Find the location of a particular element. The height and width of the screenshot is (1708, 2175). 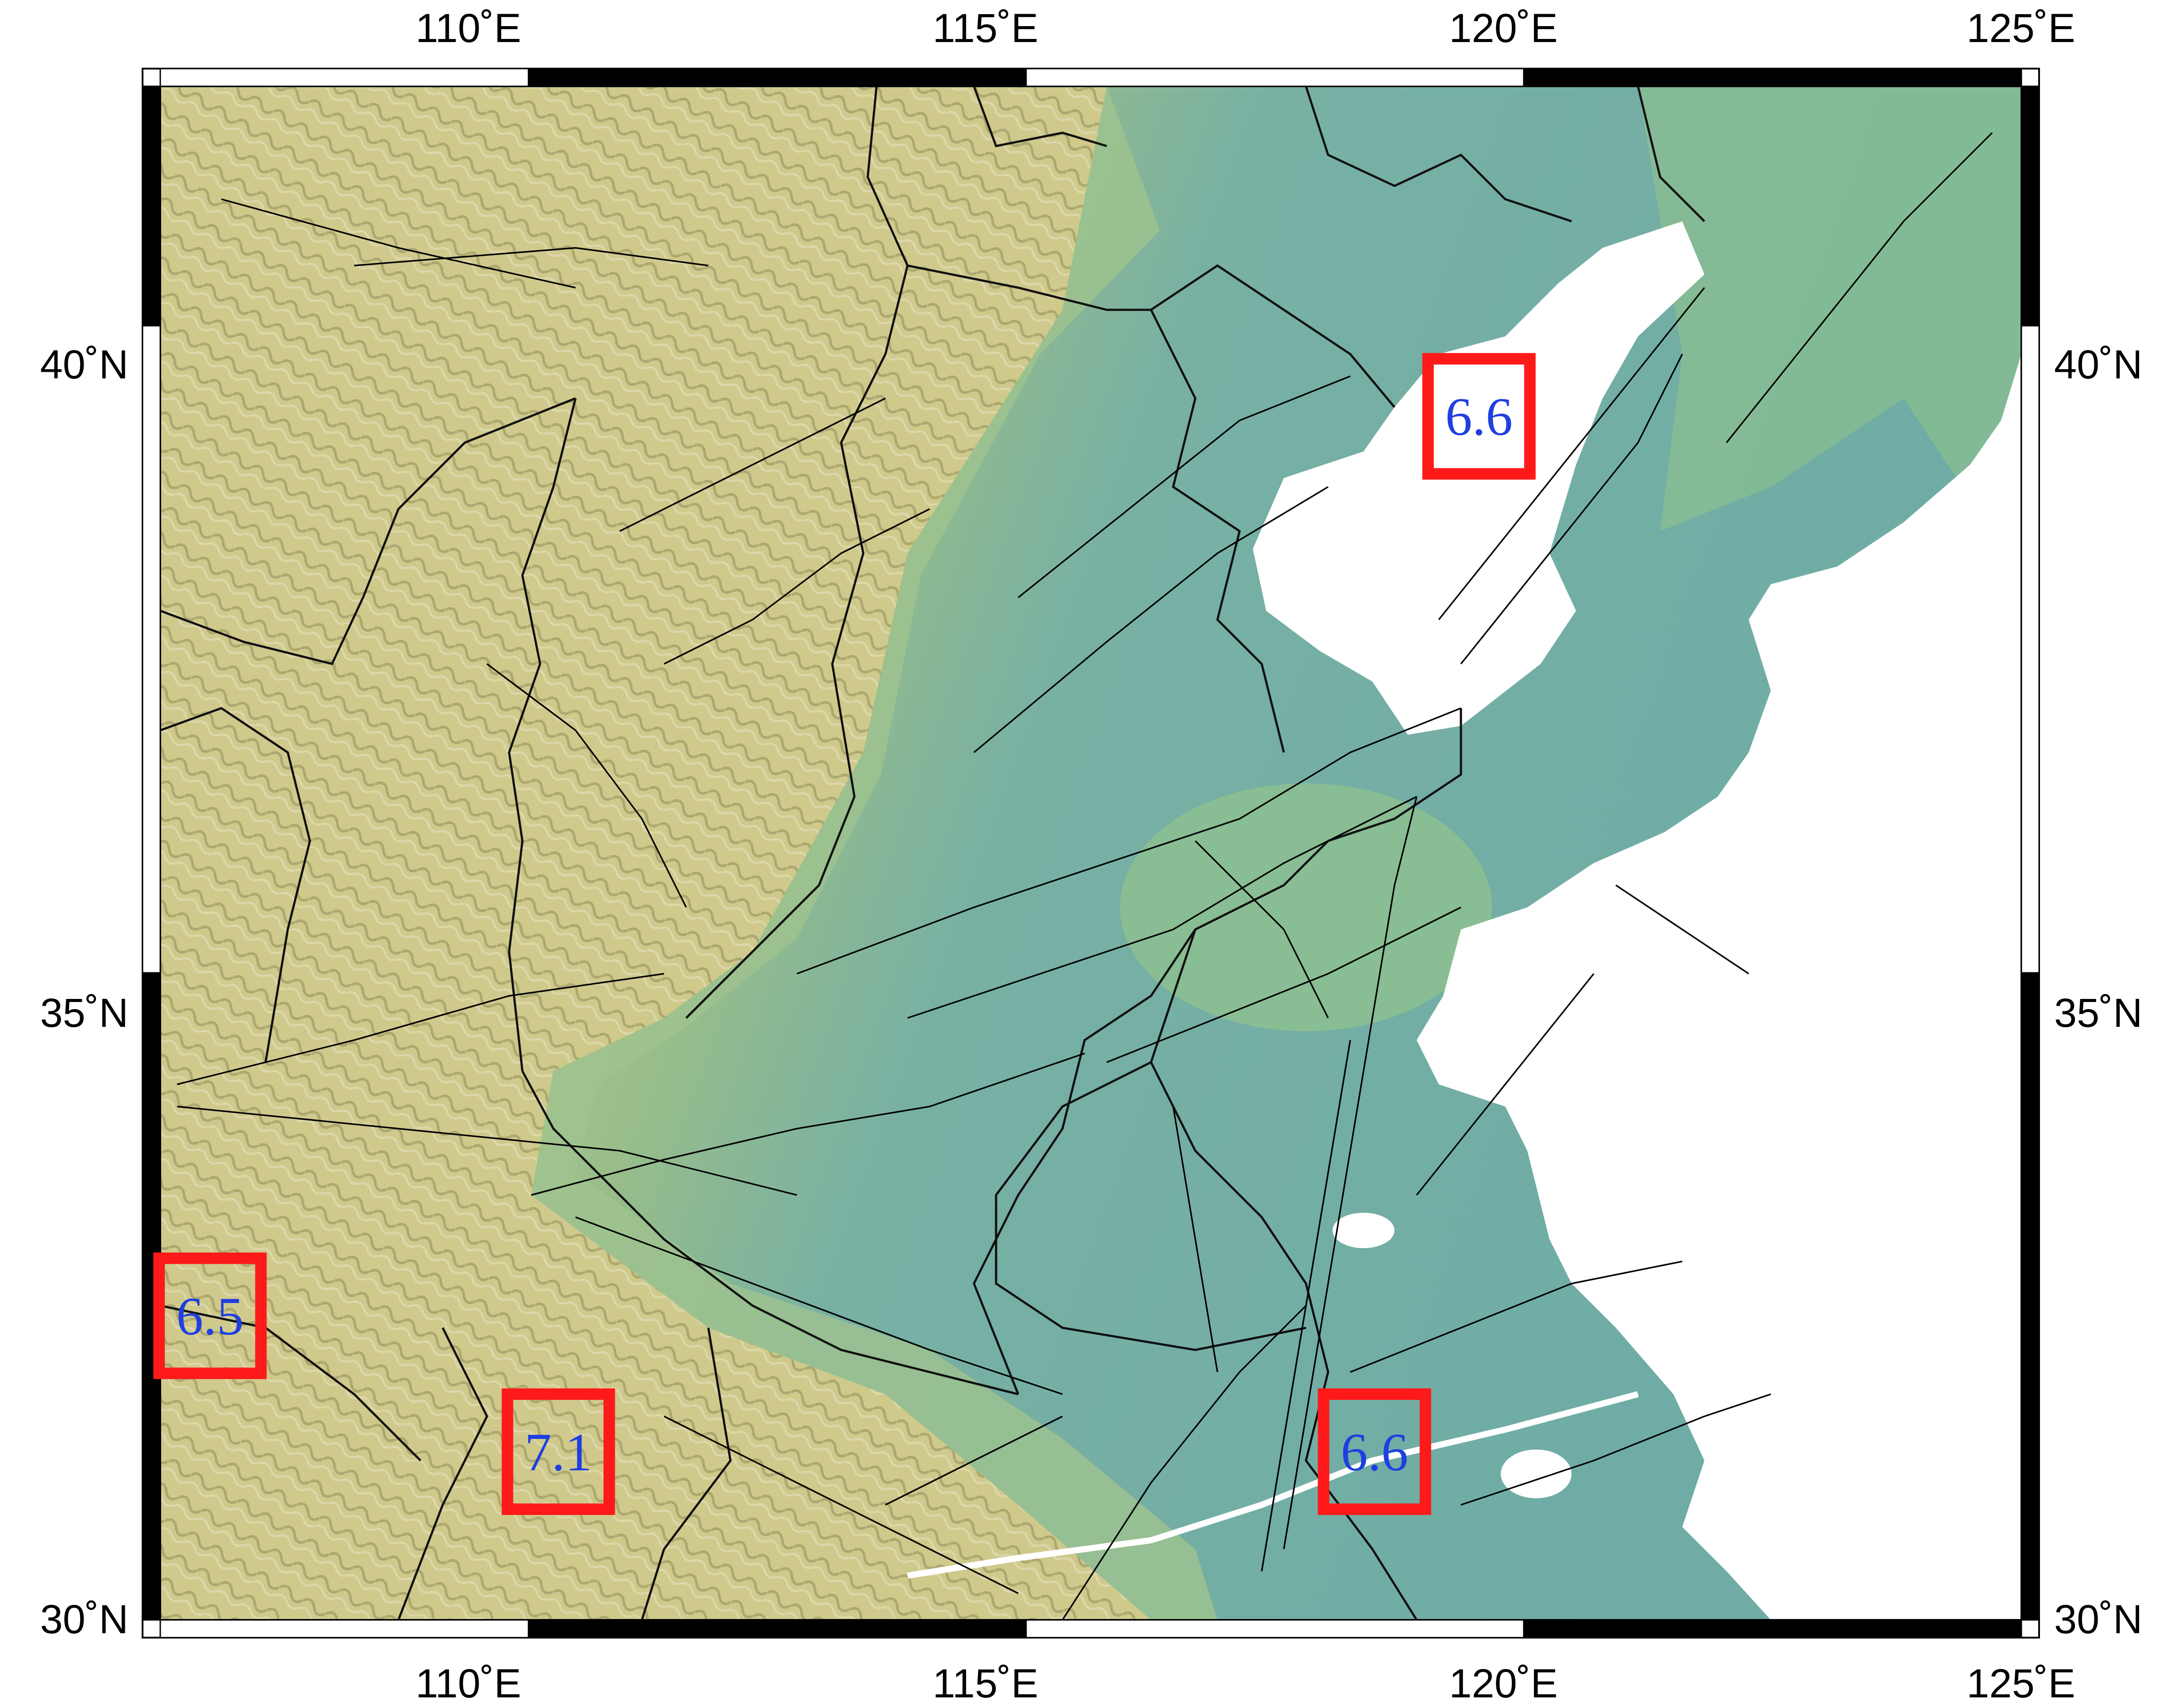

lon-tick-label-top: 115˚E is located at coordinates (986, 28).